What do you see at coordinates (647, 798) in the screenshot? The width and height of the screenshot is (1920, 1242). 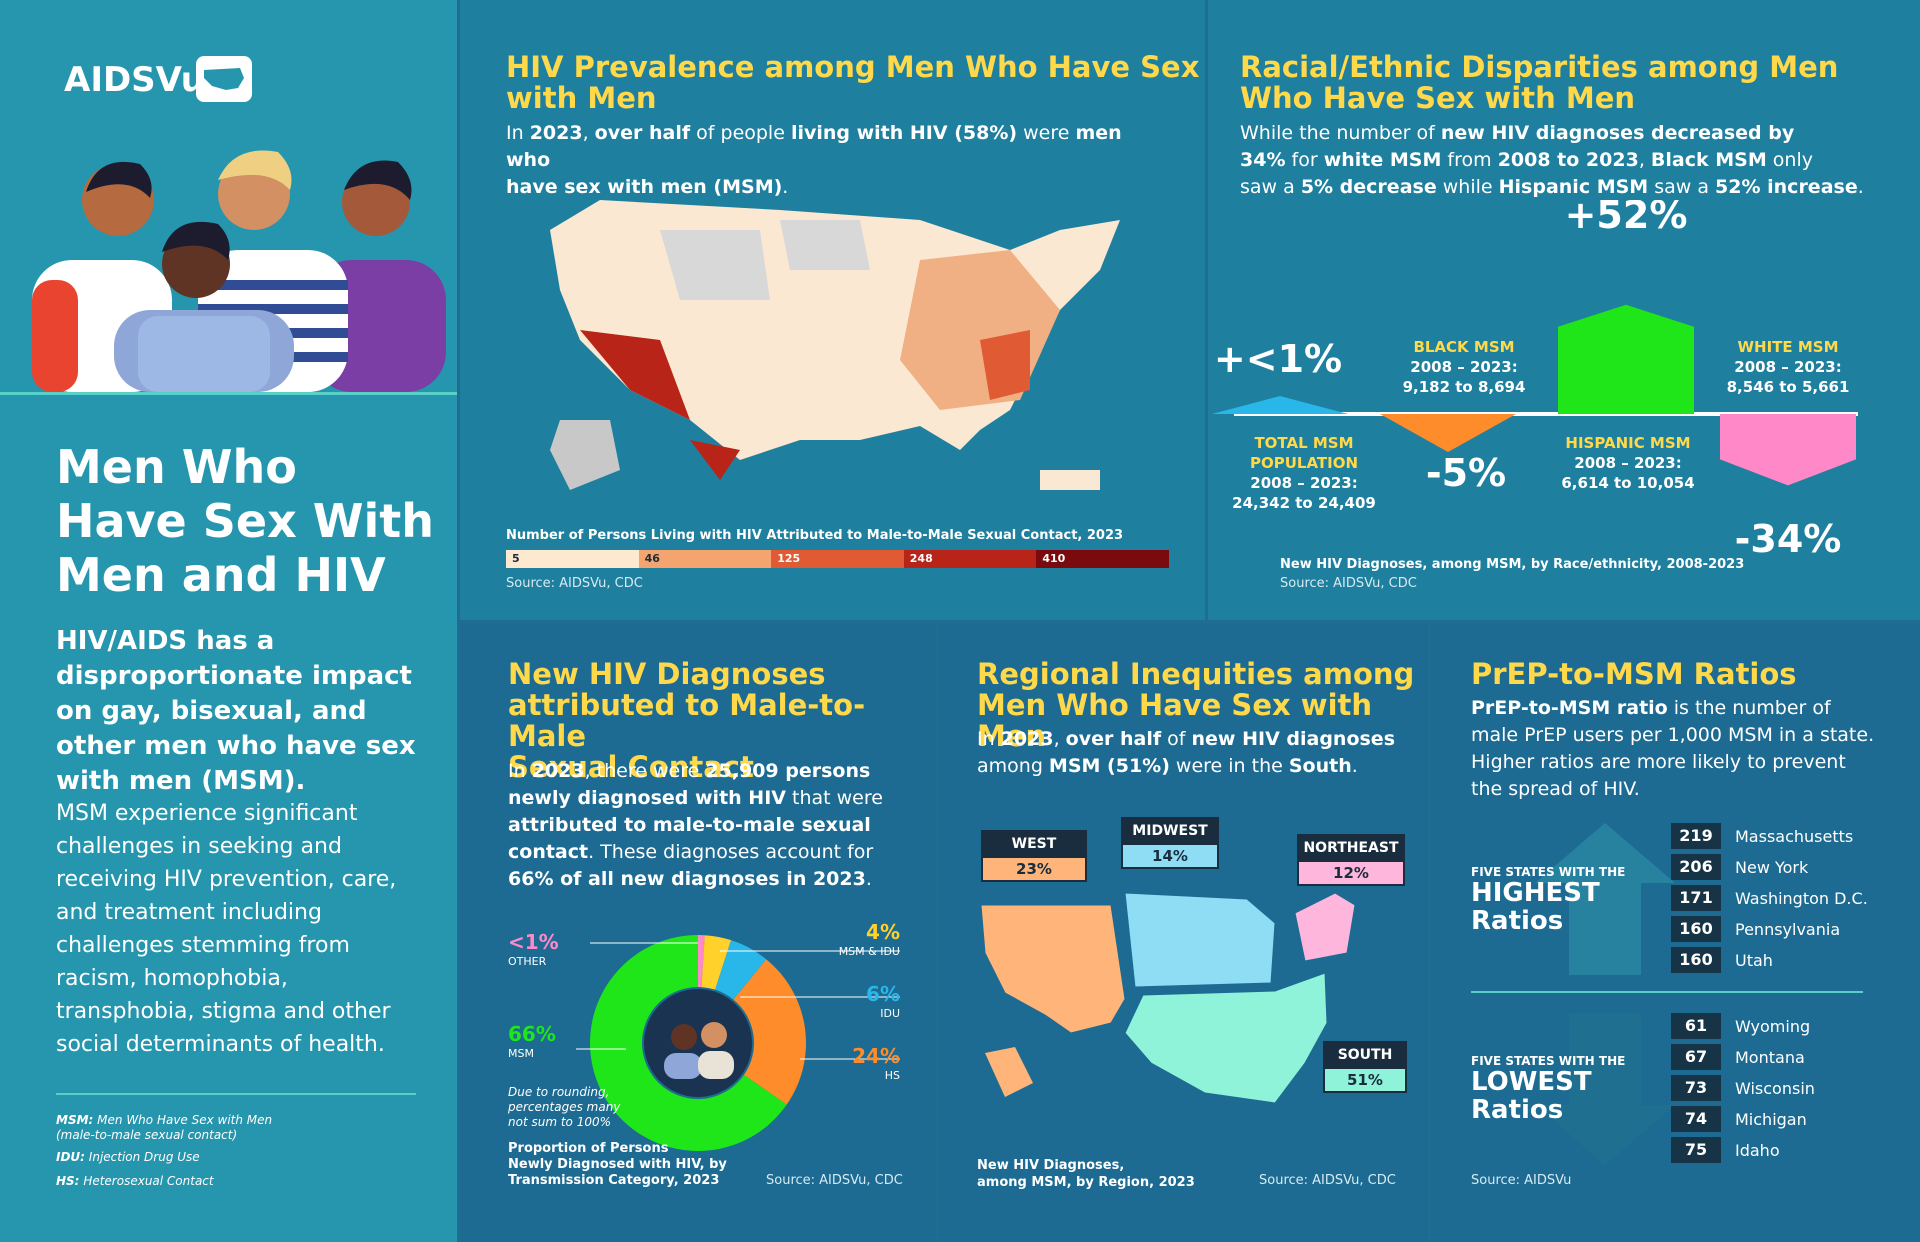 I see `text-span: newly diagnosed with HIV` at bounding box center [647, 798].